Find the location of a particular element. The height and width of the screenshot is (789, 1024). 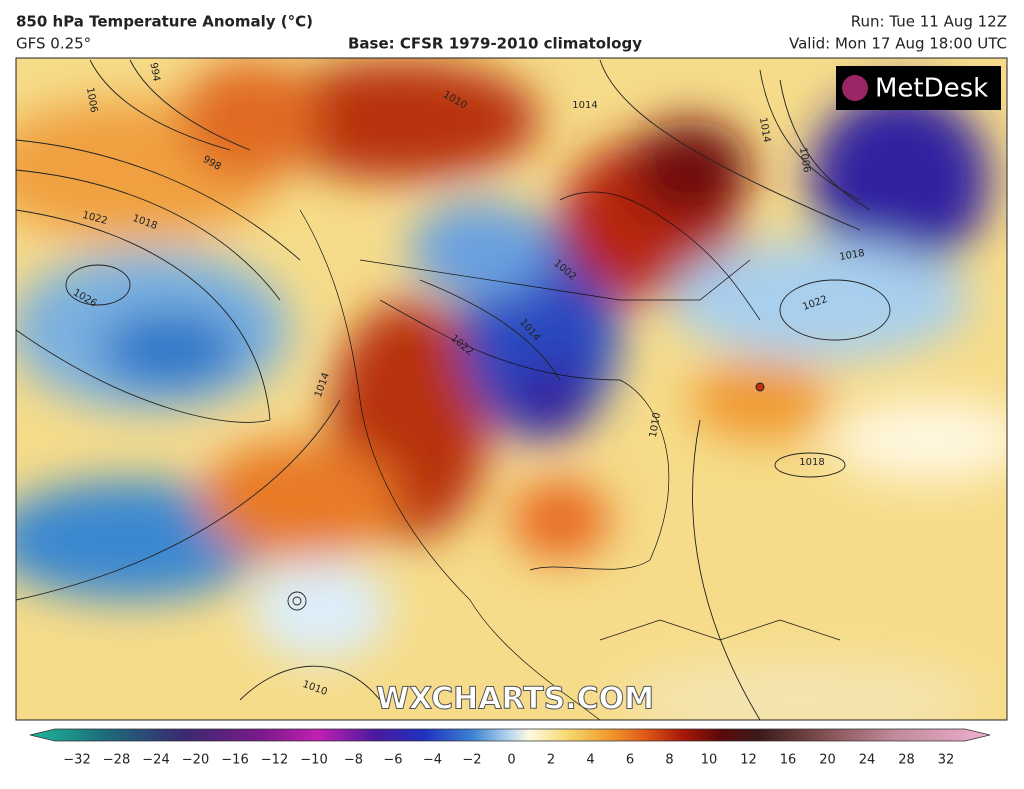

colorbar-tick-label: −28 is located at coordinates (116, 760).